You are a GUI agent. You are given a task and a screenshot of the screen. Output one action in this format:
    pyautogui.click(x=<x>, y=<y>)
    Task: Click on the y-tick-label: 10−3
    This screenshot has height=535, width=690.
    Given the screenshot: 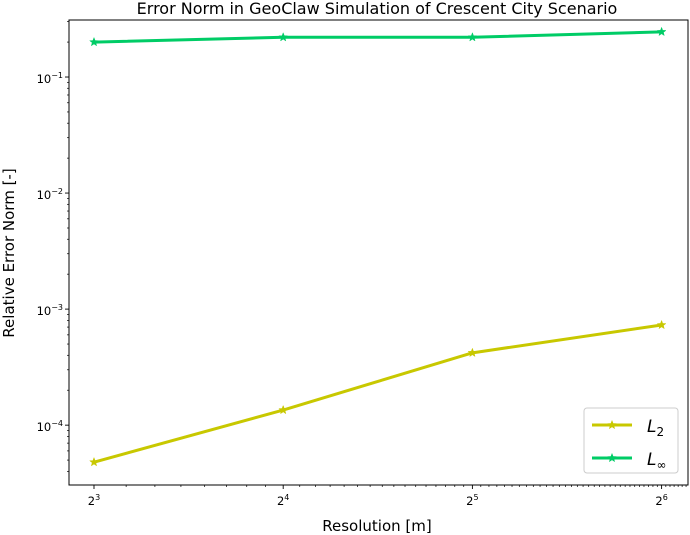 What is the action you would take?
    pyautogui.click(x=50, y=310)
    